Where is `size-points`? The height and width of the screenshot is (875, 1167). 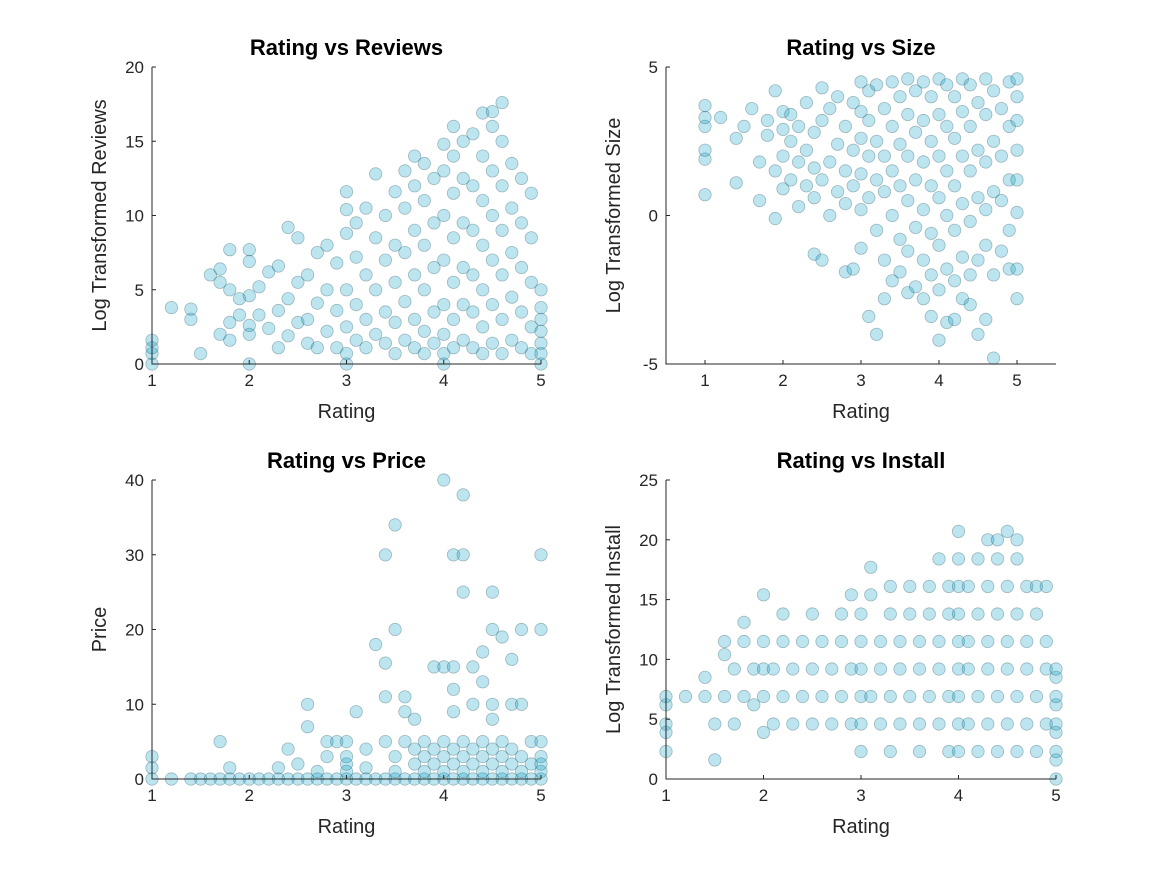 size-points is located at coordinates (861, 218).